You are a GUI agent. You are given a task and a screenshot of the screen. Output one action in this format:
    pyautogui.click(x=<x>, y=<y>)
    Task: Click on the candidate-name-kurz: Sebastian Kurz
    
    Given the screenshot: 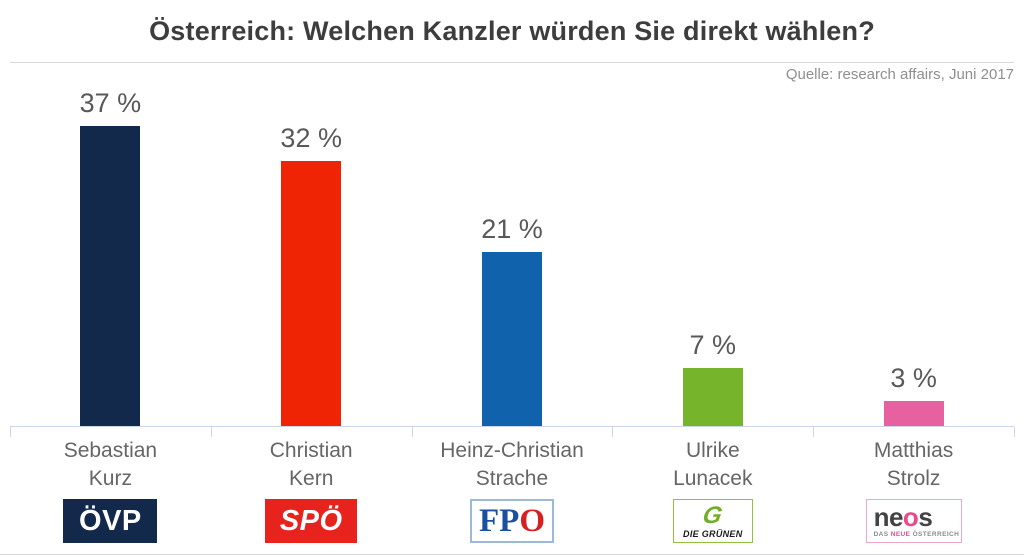 What is the action you would take?
    pyautogui.click(x=110, y=465)
    